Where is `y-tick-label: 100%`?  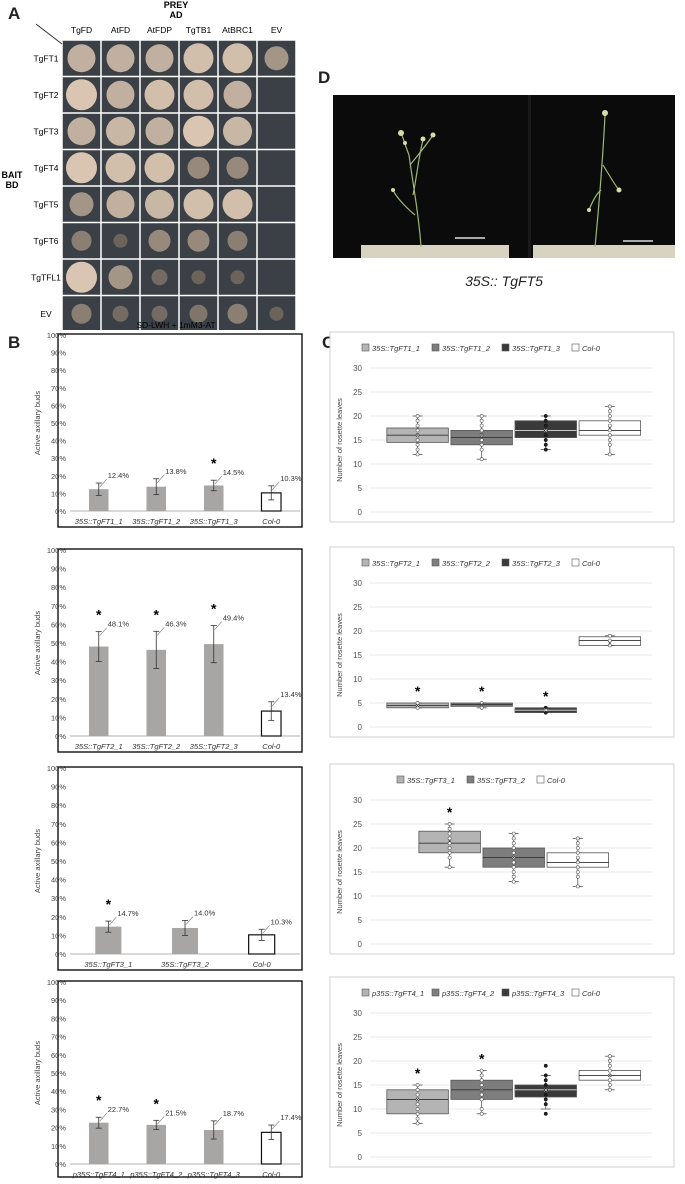
y-tick-label: 100% is located at coordinates (57, 768).